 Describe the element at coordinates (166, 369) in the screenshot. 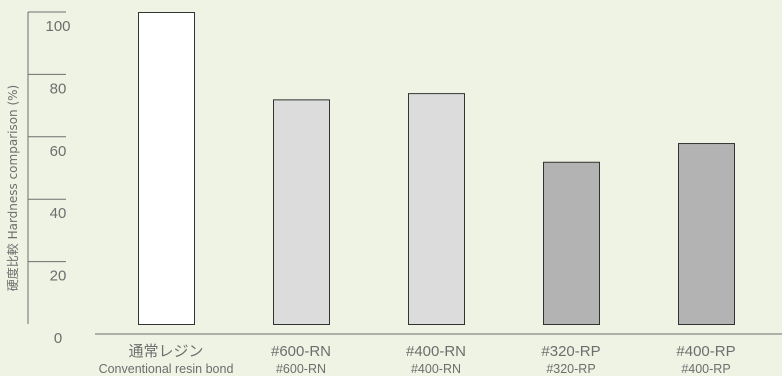

I see `x-category-sublabel: Conventional resin bond` at that location.